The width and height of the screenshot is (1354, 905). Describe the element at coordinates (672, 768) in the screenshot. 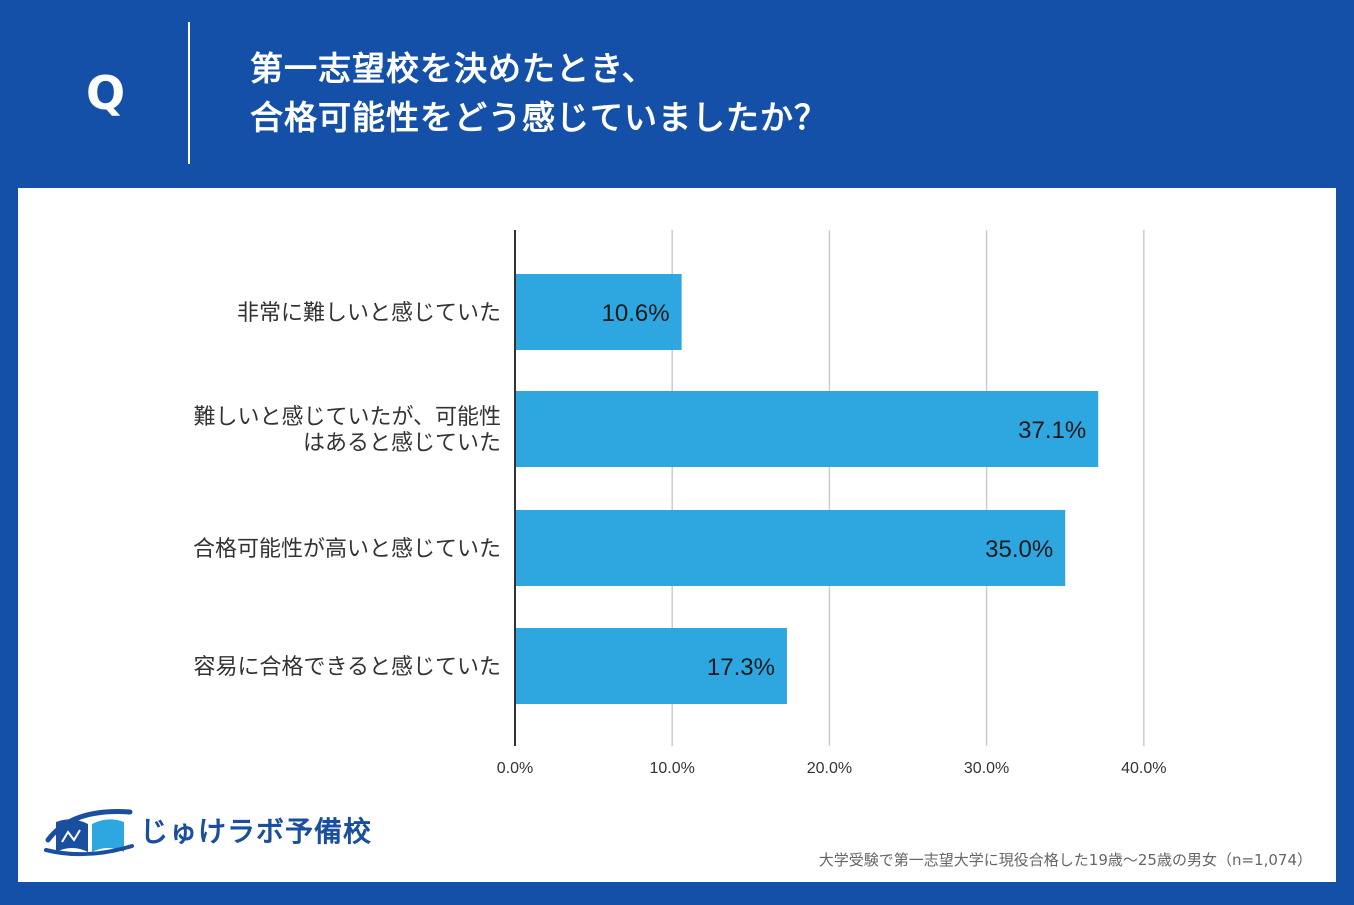

I see `x-tick-label: 10.0%` at that location.